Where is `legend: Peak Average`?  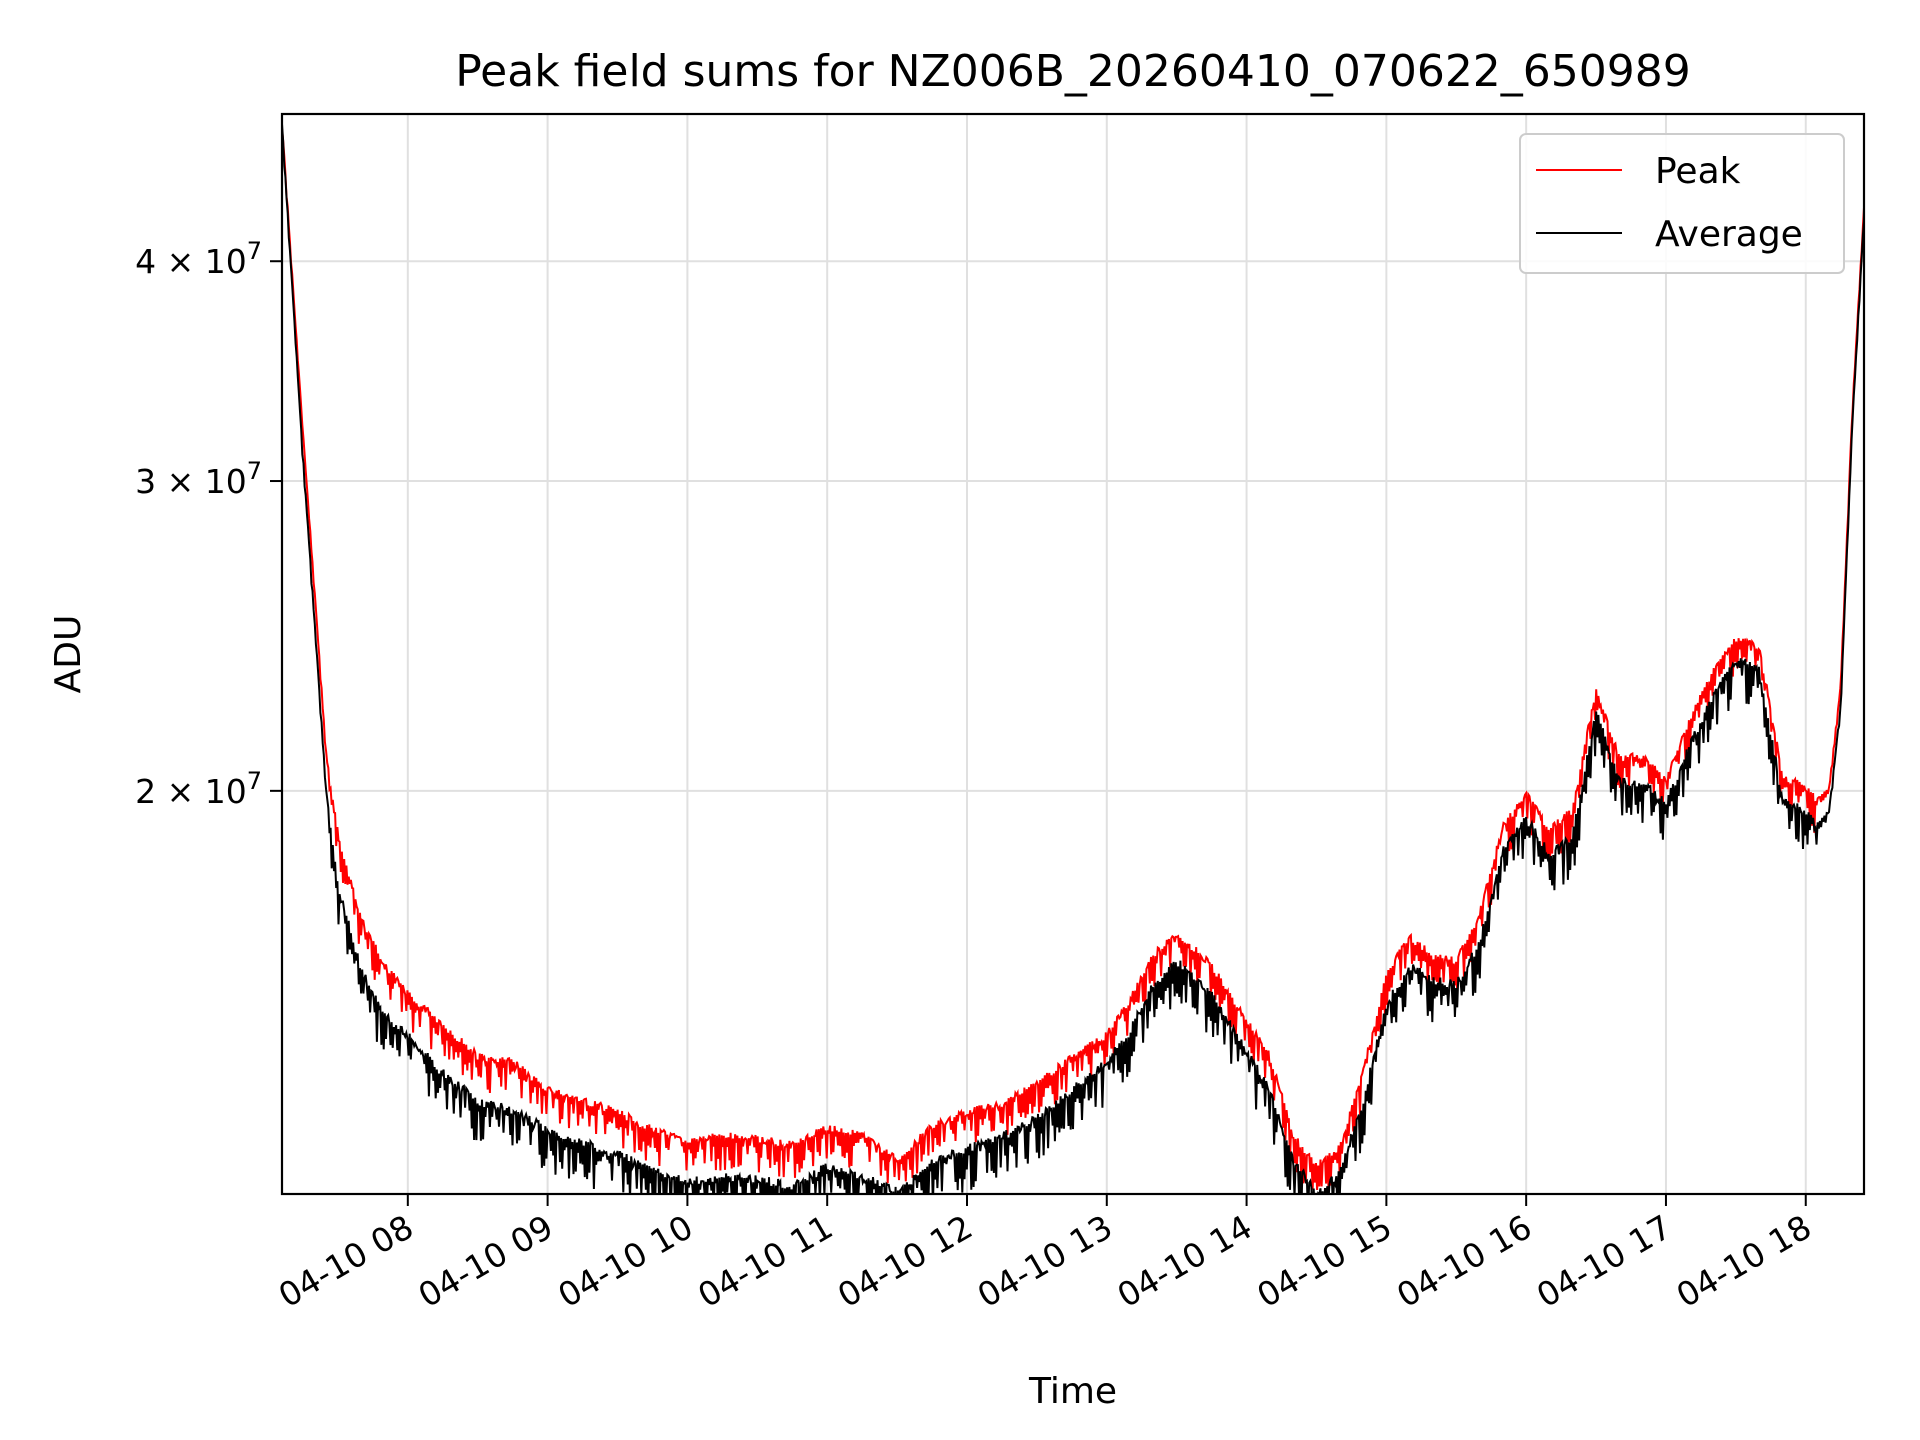 legend: Peak Average is located at coordinates (1682, 203).